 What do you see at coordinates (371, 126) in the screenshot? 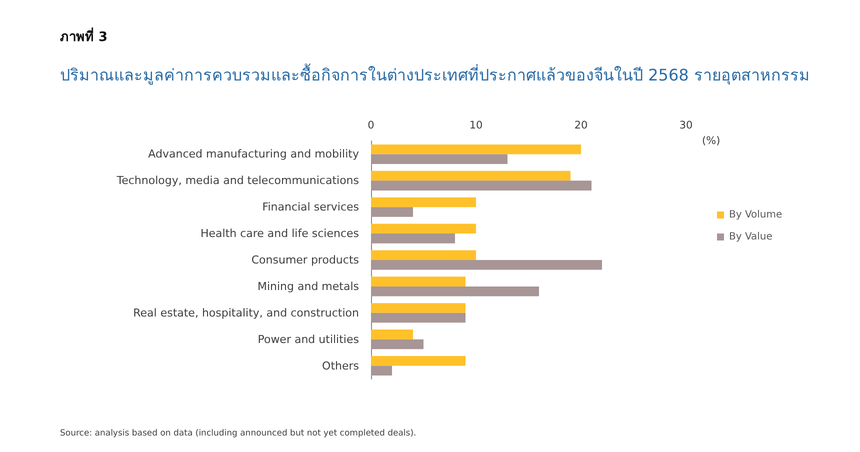
I see `x-tick-label: 0` at bounding box center [371, 126].